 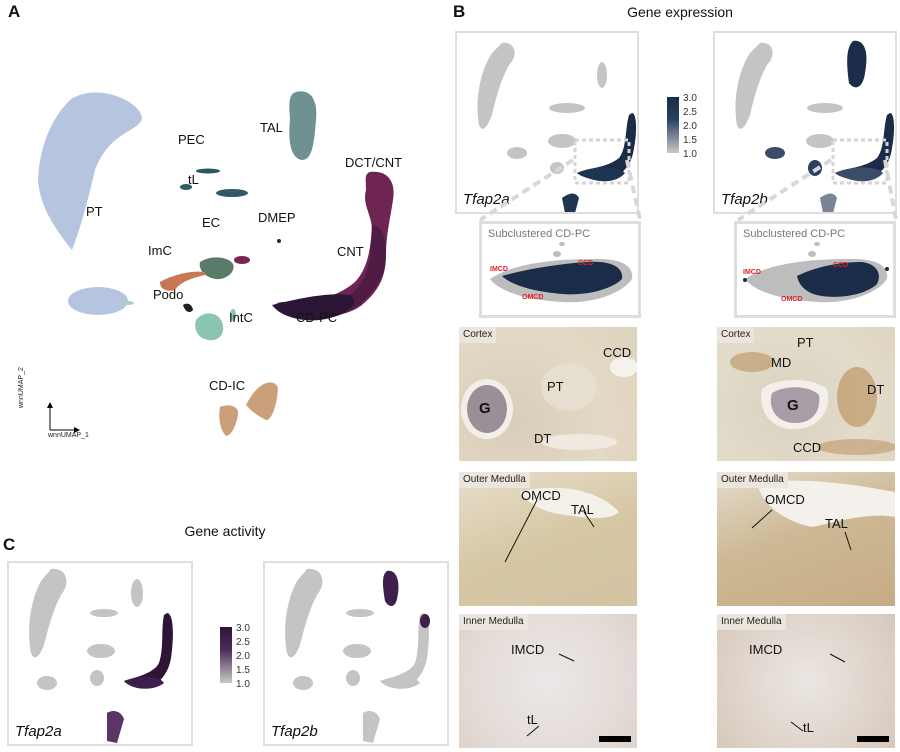 I want to click on cluster-label-dmep: DMEP, so click(x=277, y=217).